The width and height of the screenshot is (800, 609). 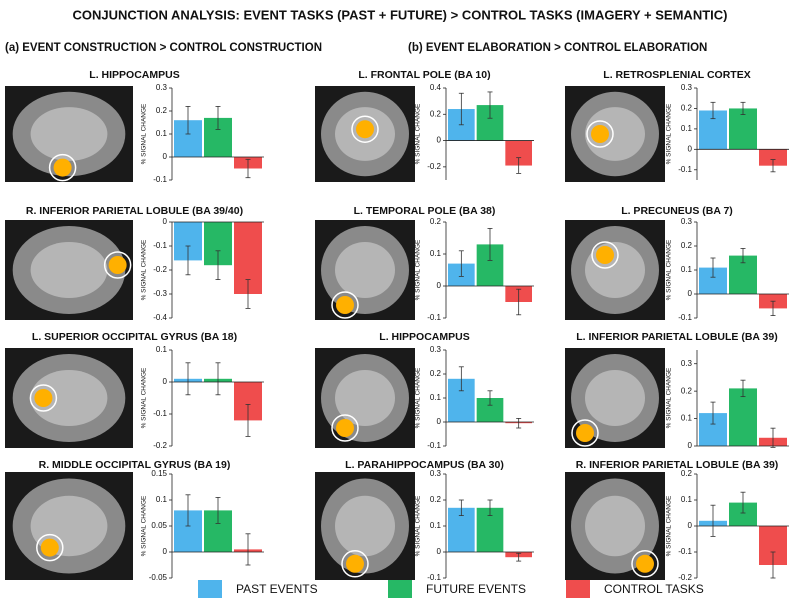 I want to click on chart-title: L. FRONTAL POLE (BA 10), so click(x=424, y=75).